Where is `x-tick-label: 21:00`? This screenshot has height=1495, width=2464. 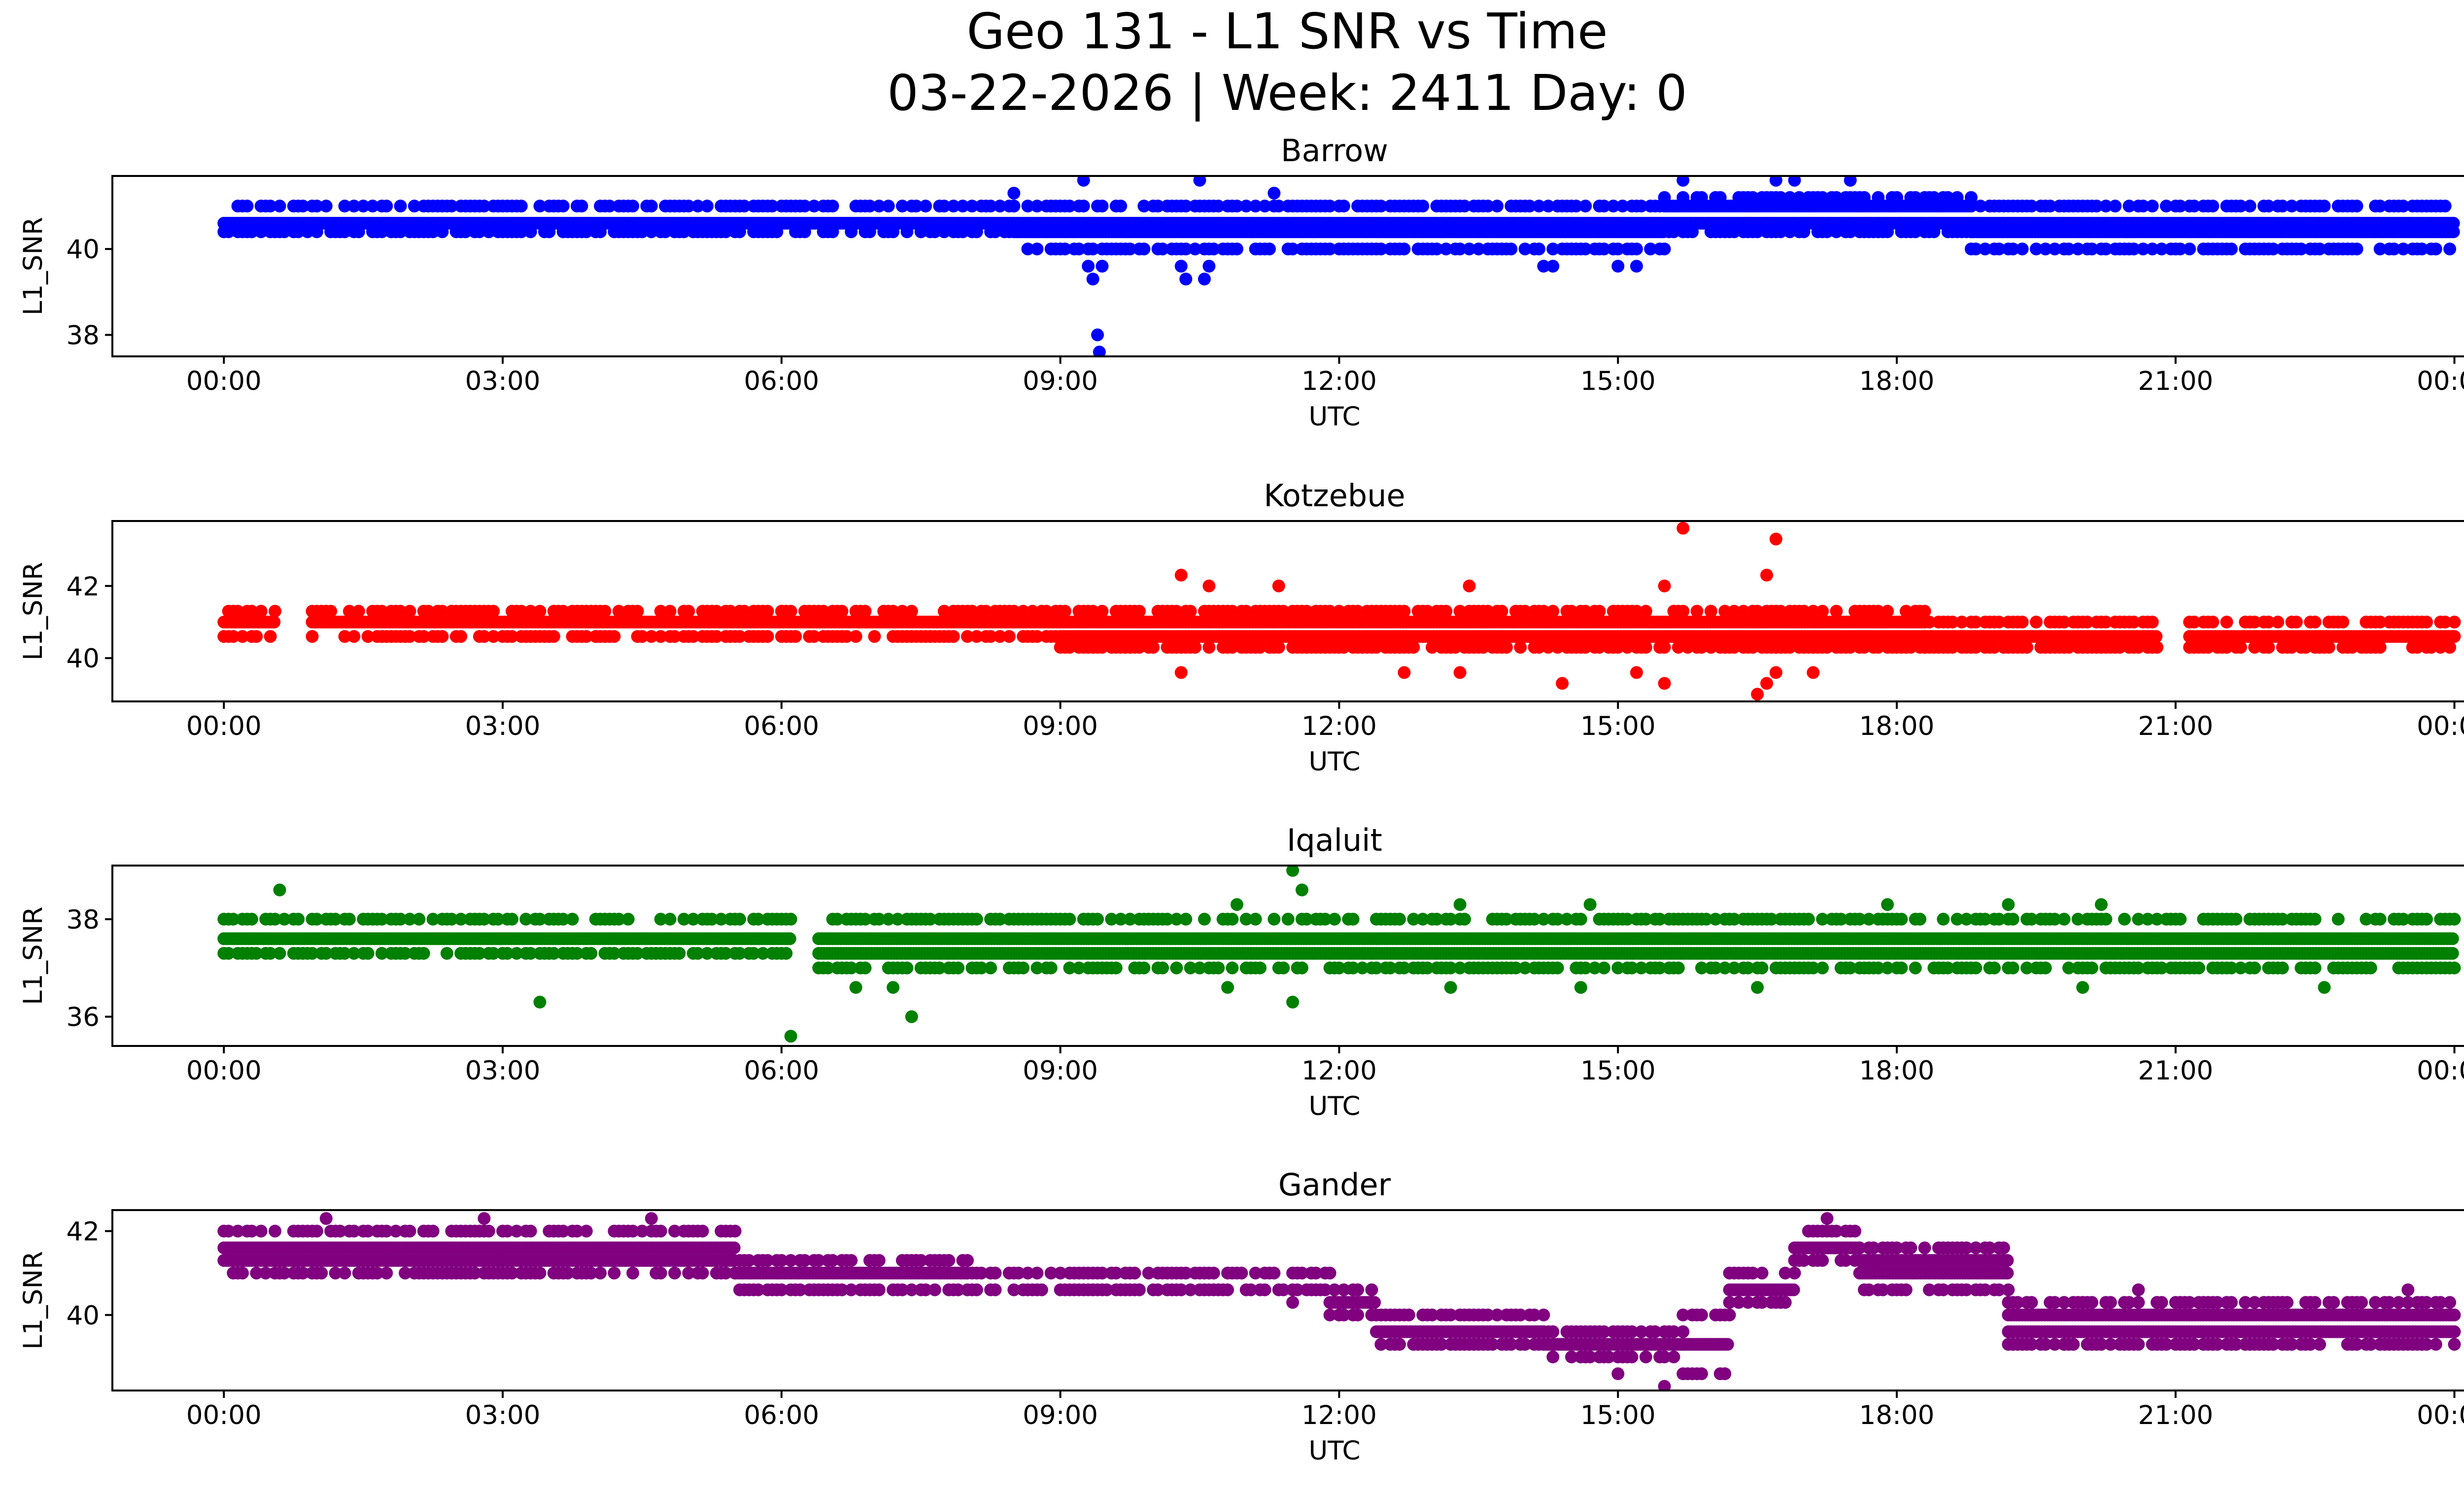
x-tick-label: 21:00 is located at coordinates (2175, 726).